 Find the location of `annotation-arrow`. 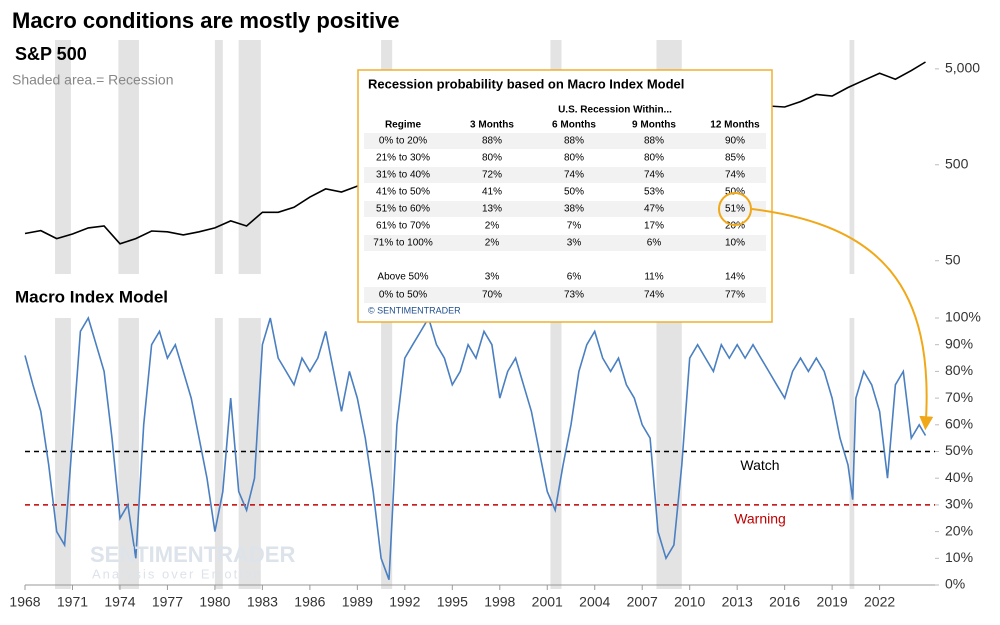

annotation-arrow is located at coordinates (842, 319).